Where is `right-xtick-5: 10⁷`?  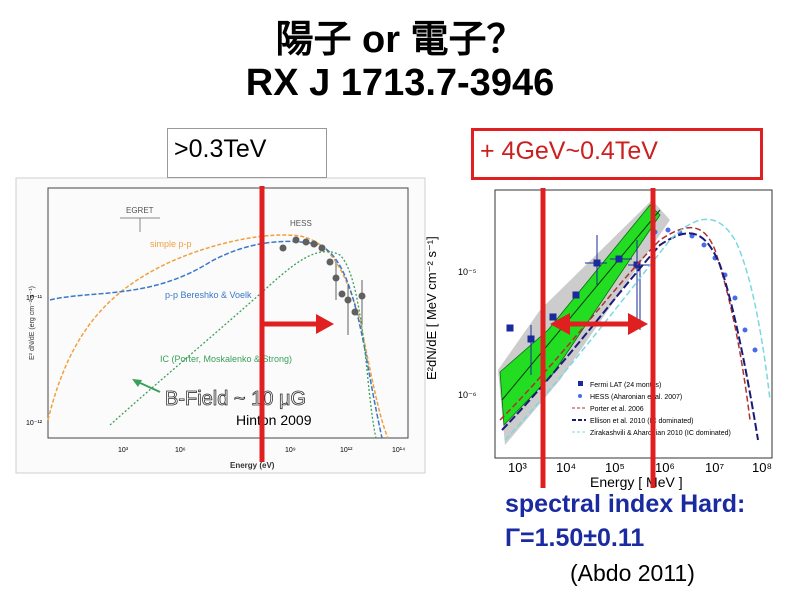
right-xtick-5: 10⁷ is located at coordinates (714, 467).